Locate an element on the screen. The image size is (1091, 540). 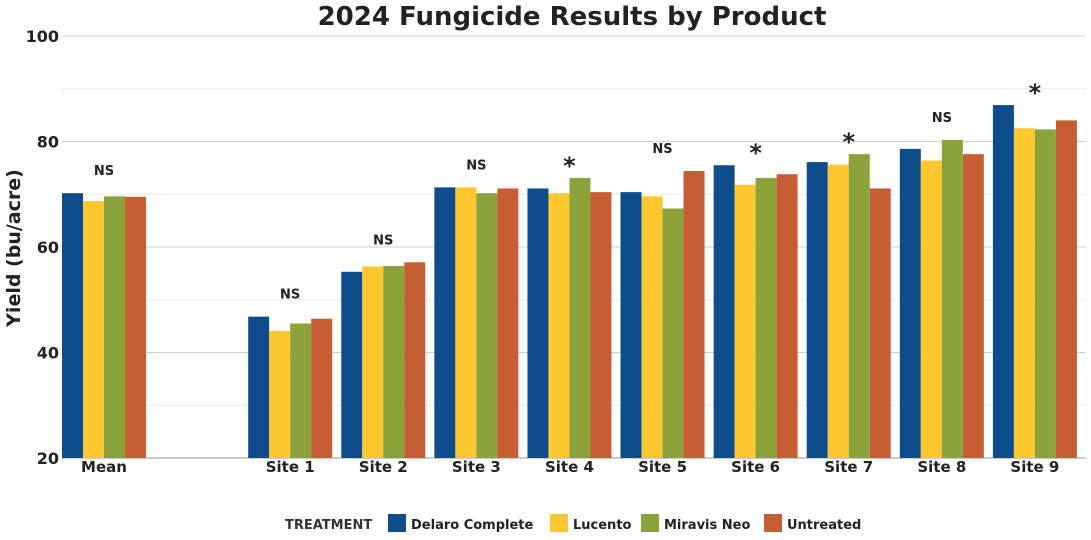
legend-label: Untreated is located at coordinates (824, 525).